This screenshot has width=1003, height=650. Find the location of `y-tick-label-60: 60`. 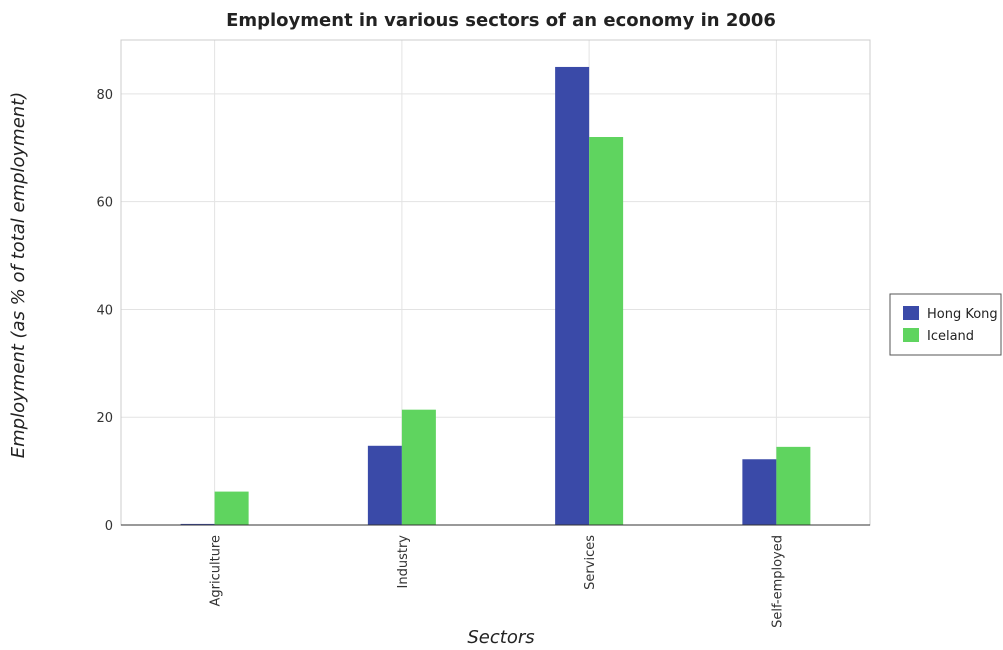

y-tick-label-60: 60 is located at coordinates (104, 203).